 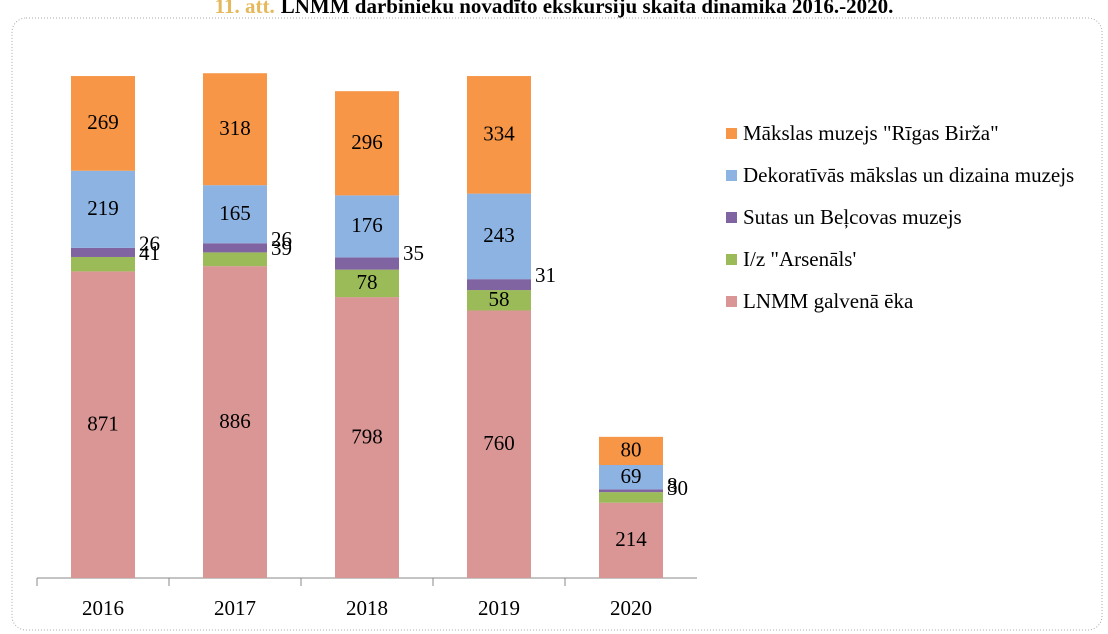 I want to click on legend-label: Mākslas muzejs "Rīgas Birža", so click(x=871, y=133).